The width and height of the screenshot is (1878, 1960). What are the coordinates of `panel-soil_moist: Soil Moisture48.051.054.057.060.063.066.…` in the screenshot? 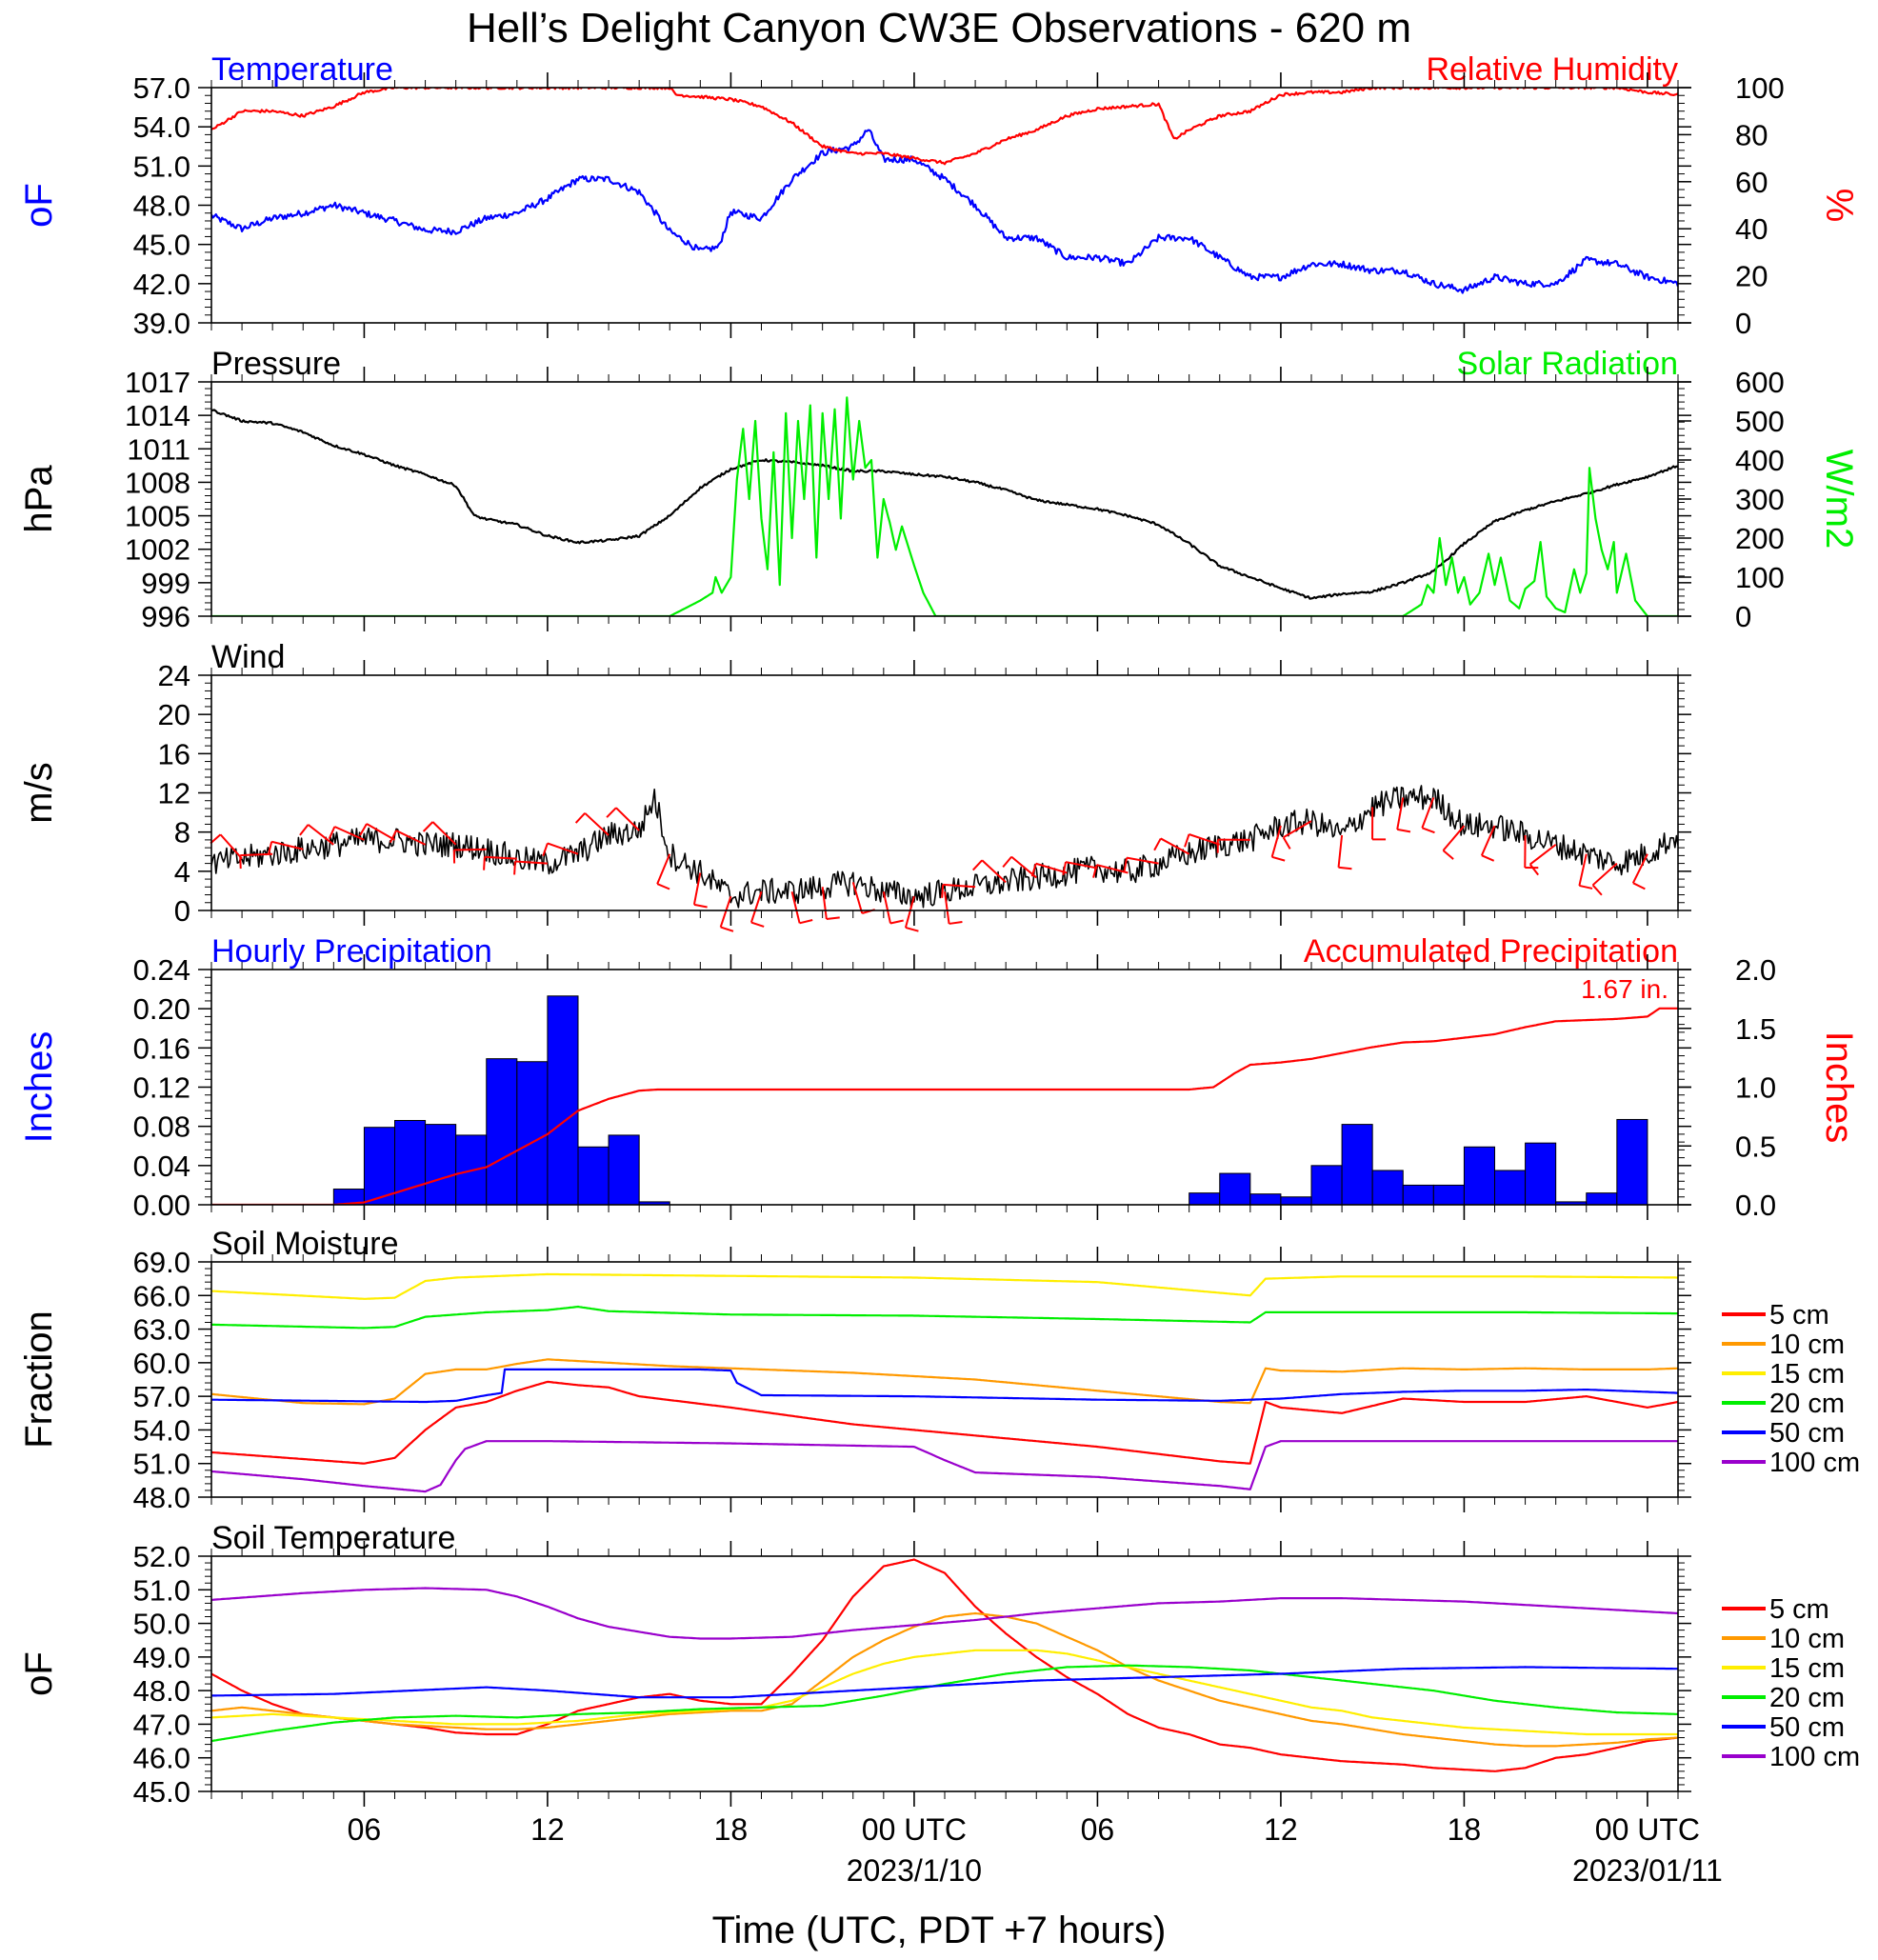 It's located at (939, 1370).